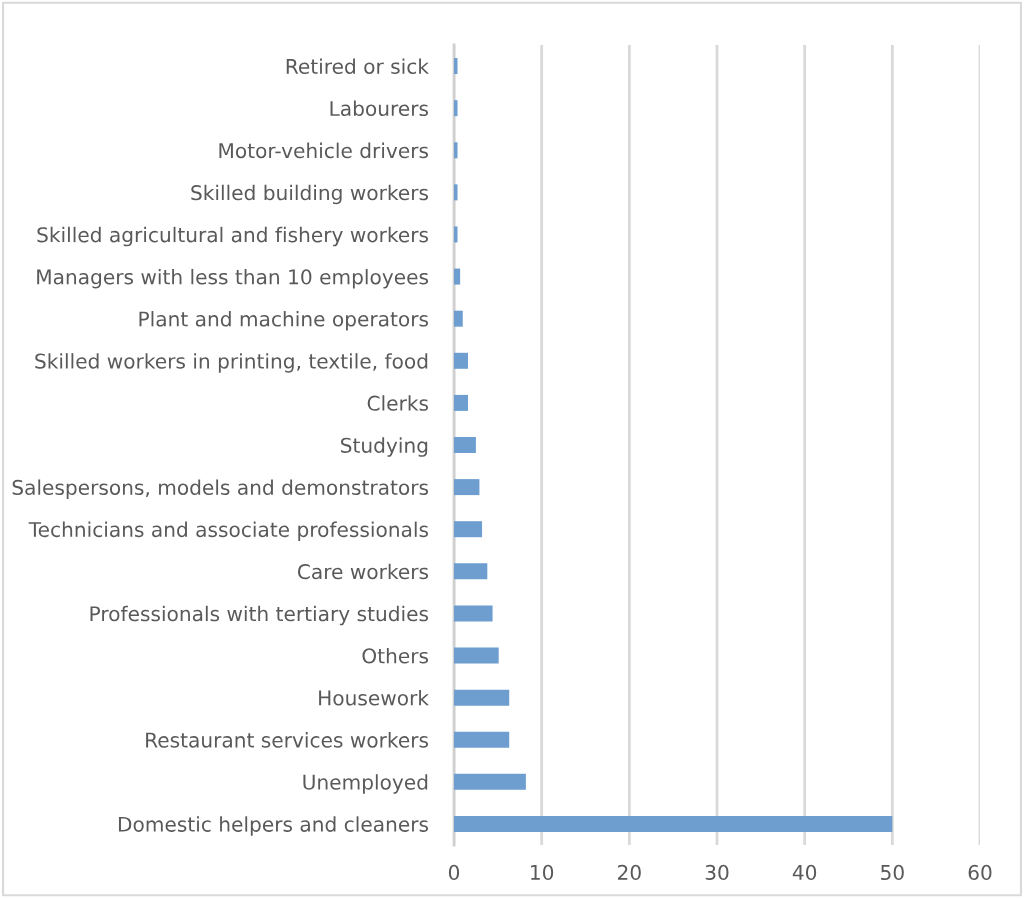  I want to click on x-tick-label: 30, so click(717, 872).